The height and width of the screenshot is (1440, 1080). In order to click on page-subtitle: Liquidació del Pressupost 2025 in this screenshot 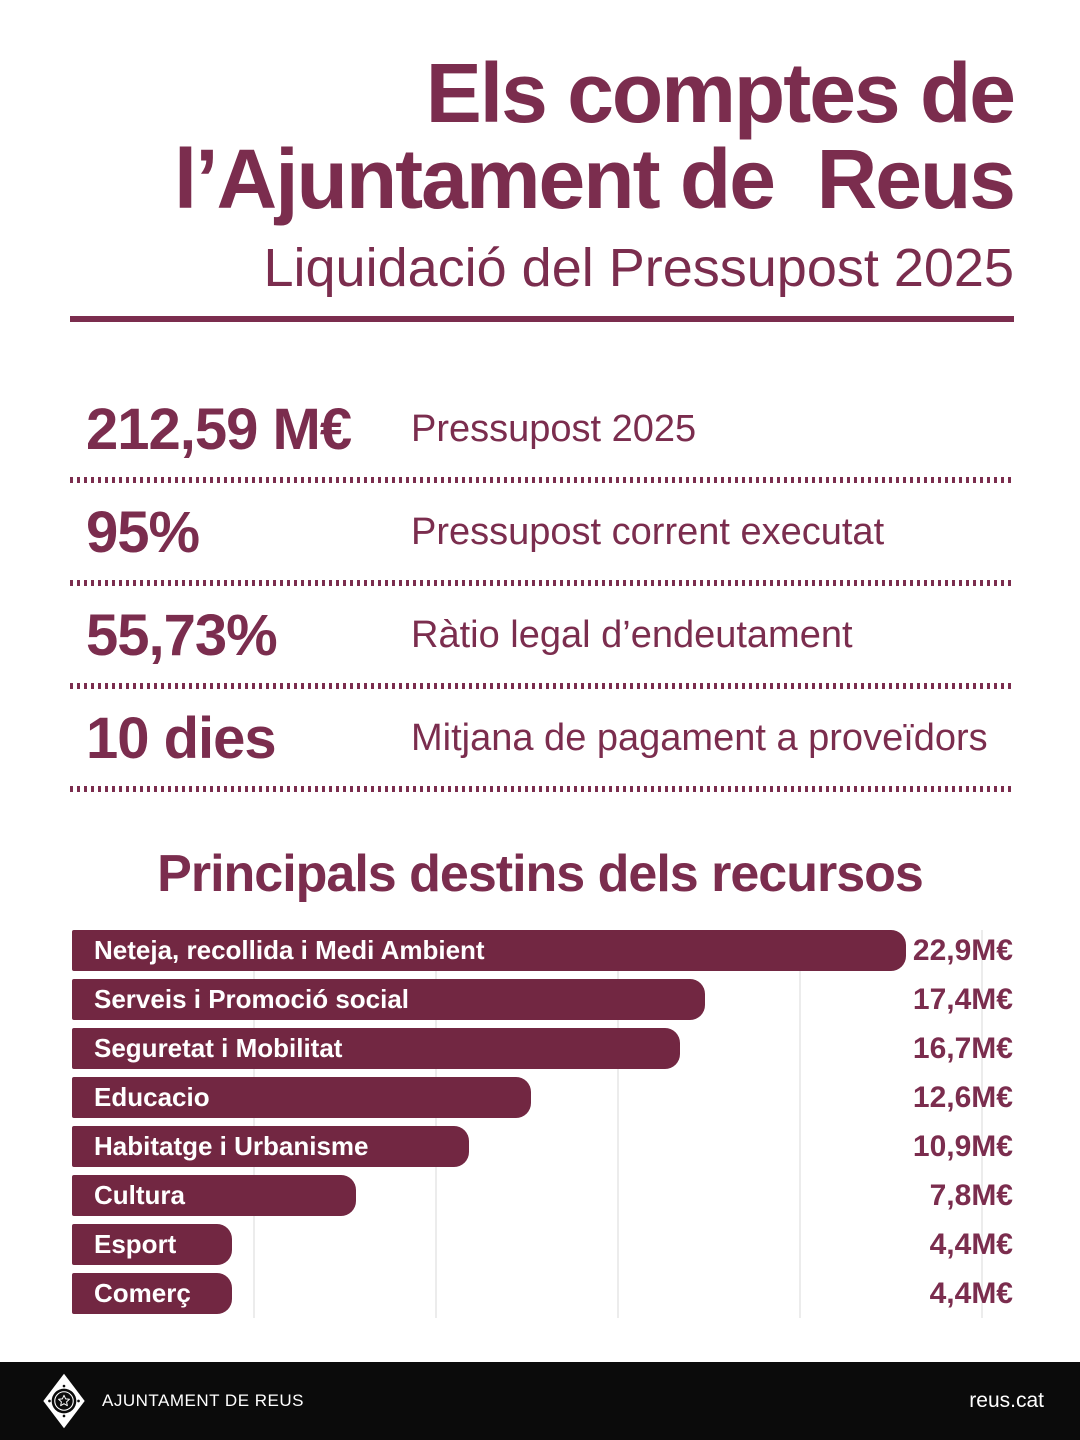, I will do `click(638, 268)`.